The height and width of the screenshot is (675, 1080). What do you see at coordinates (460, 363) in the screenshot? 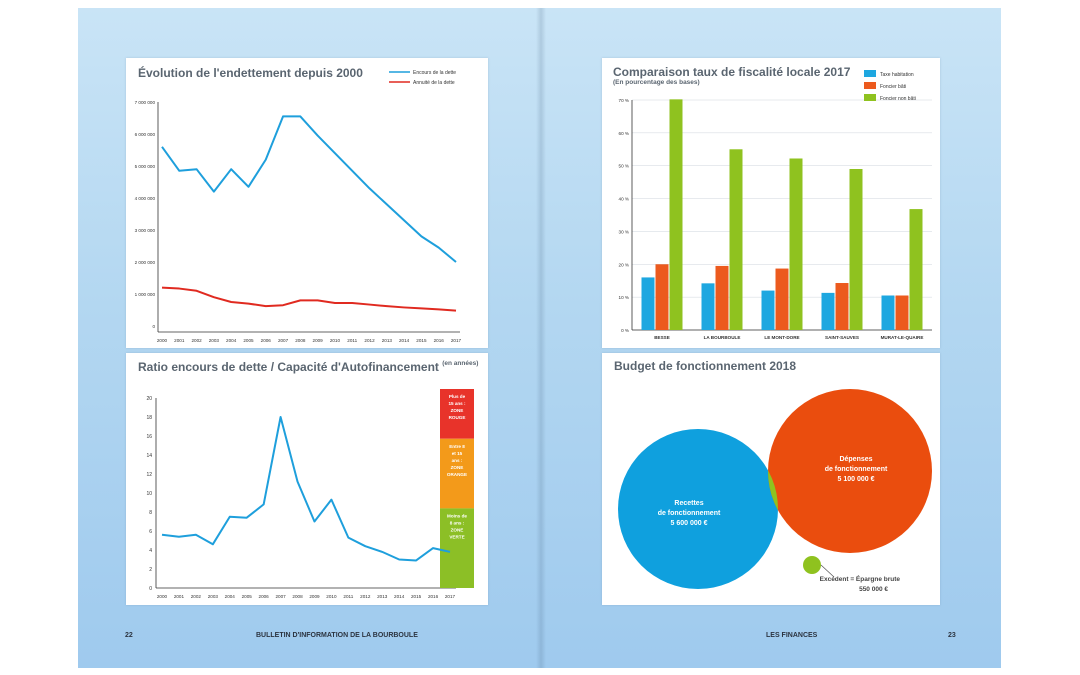
I see `ratio-title-suffix: (en années)` at bounding box center [460, 363].